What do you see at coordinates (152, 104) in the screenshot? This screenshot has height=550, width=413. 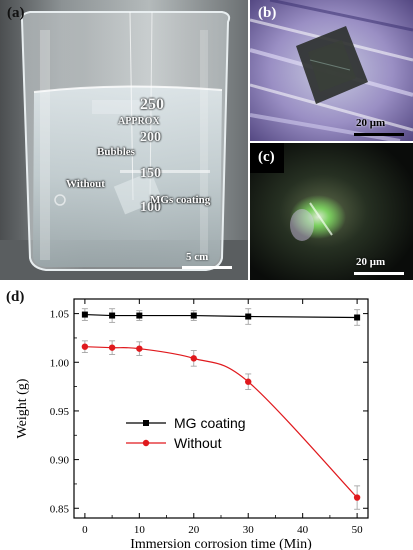 I see `beaker-mark-250: 250` at bounding box center [152, 104].